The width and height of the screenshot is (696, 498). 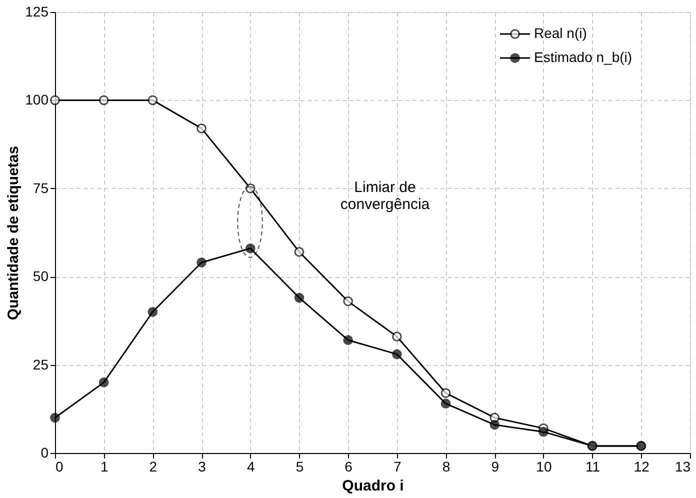 What do you see at coordinates (373, 486) in the screenshot?
I see `x-axis-title: Quadro i` at bounding box center [373, 486].